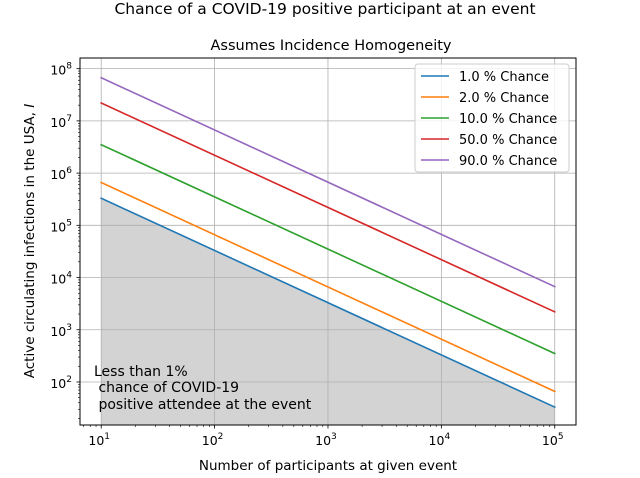 This screenshot has height=478, width=640. What do you see at coordinates (61, 122) in the screenshot?
I see `y-tick-label-6: 107` at bounding box center [61, 122].